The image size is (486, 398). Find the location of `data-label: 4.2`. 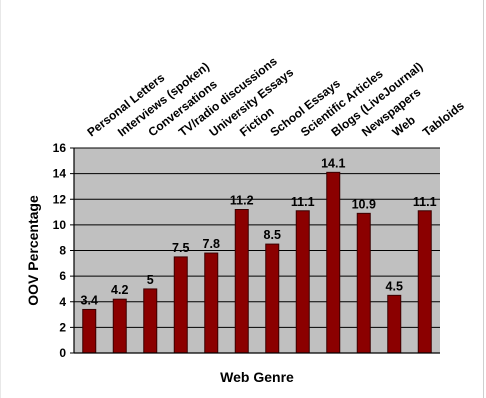

data-label: 4.2 is located at coordinates (119, 290).